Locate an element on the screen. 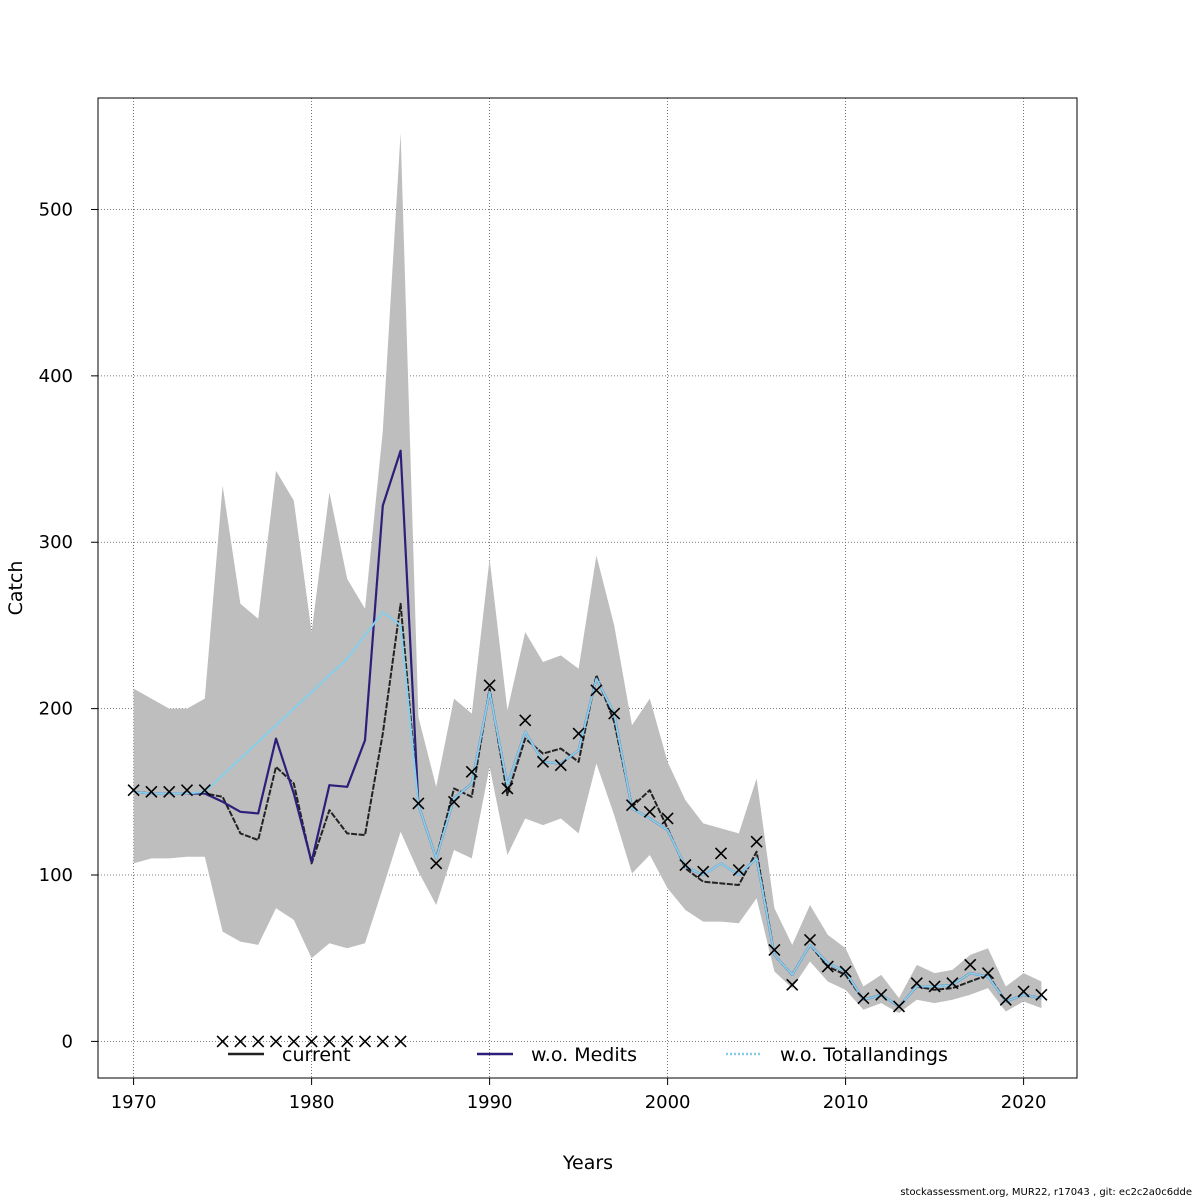 The image size is (1200, 1200). x-tick-label: 1970 is located at coordinates (134, 1102).